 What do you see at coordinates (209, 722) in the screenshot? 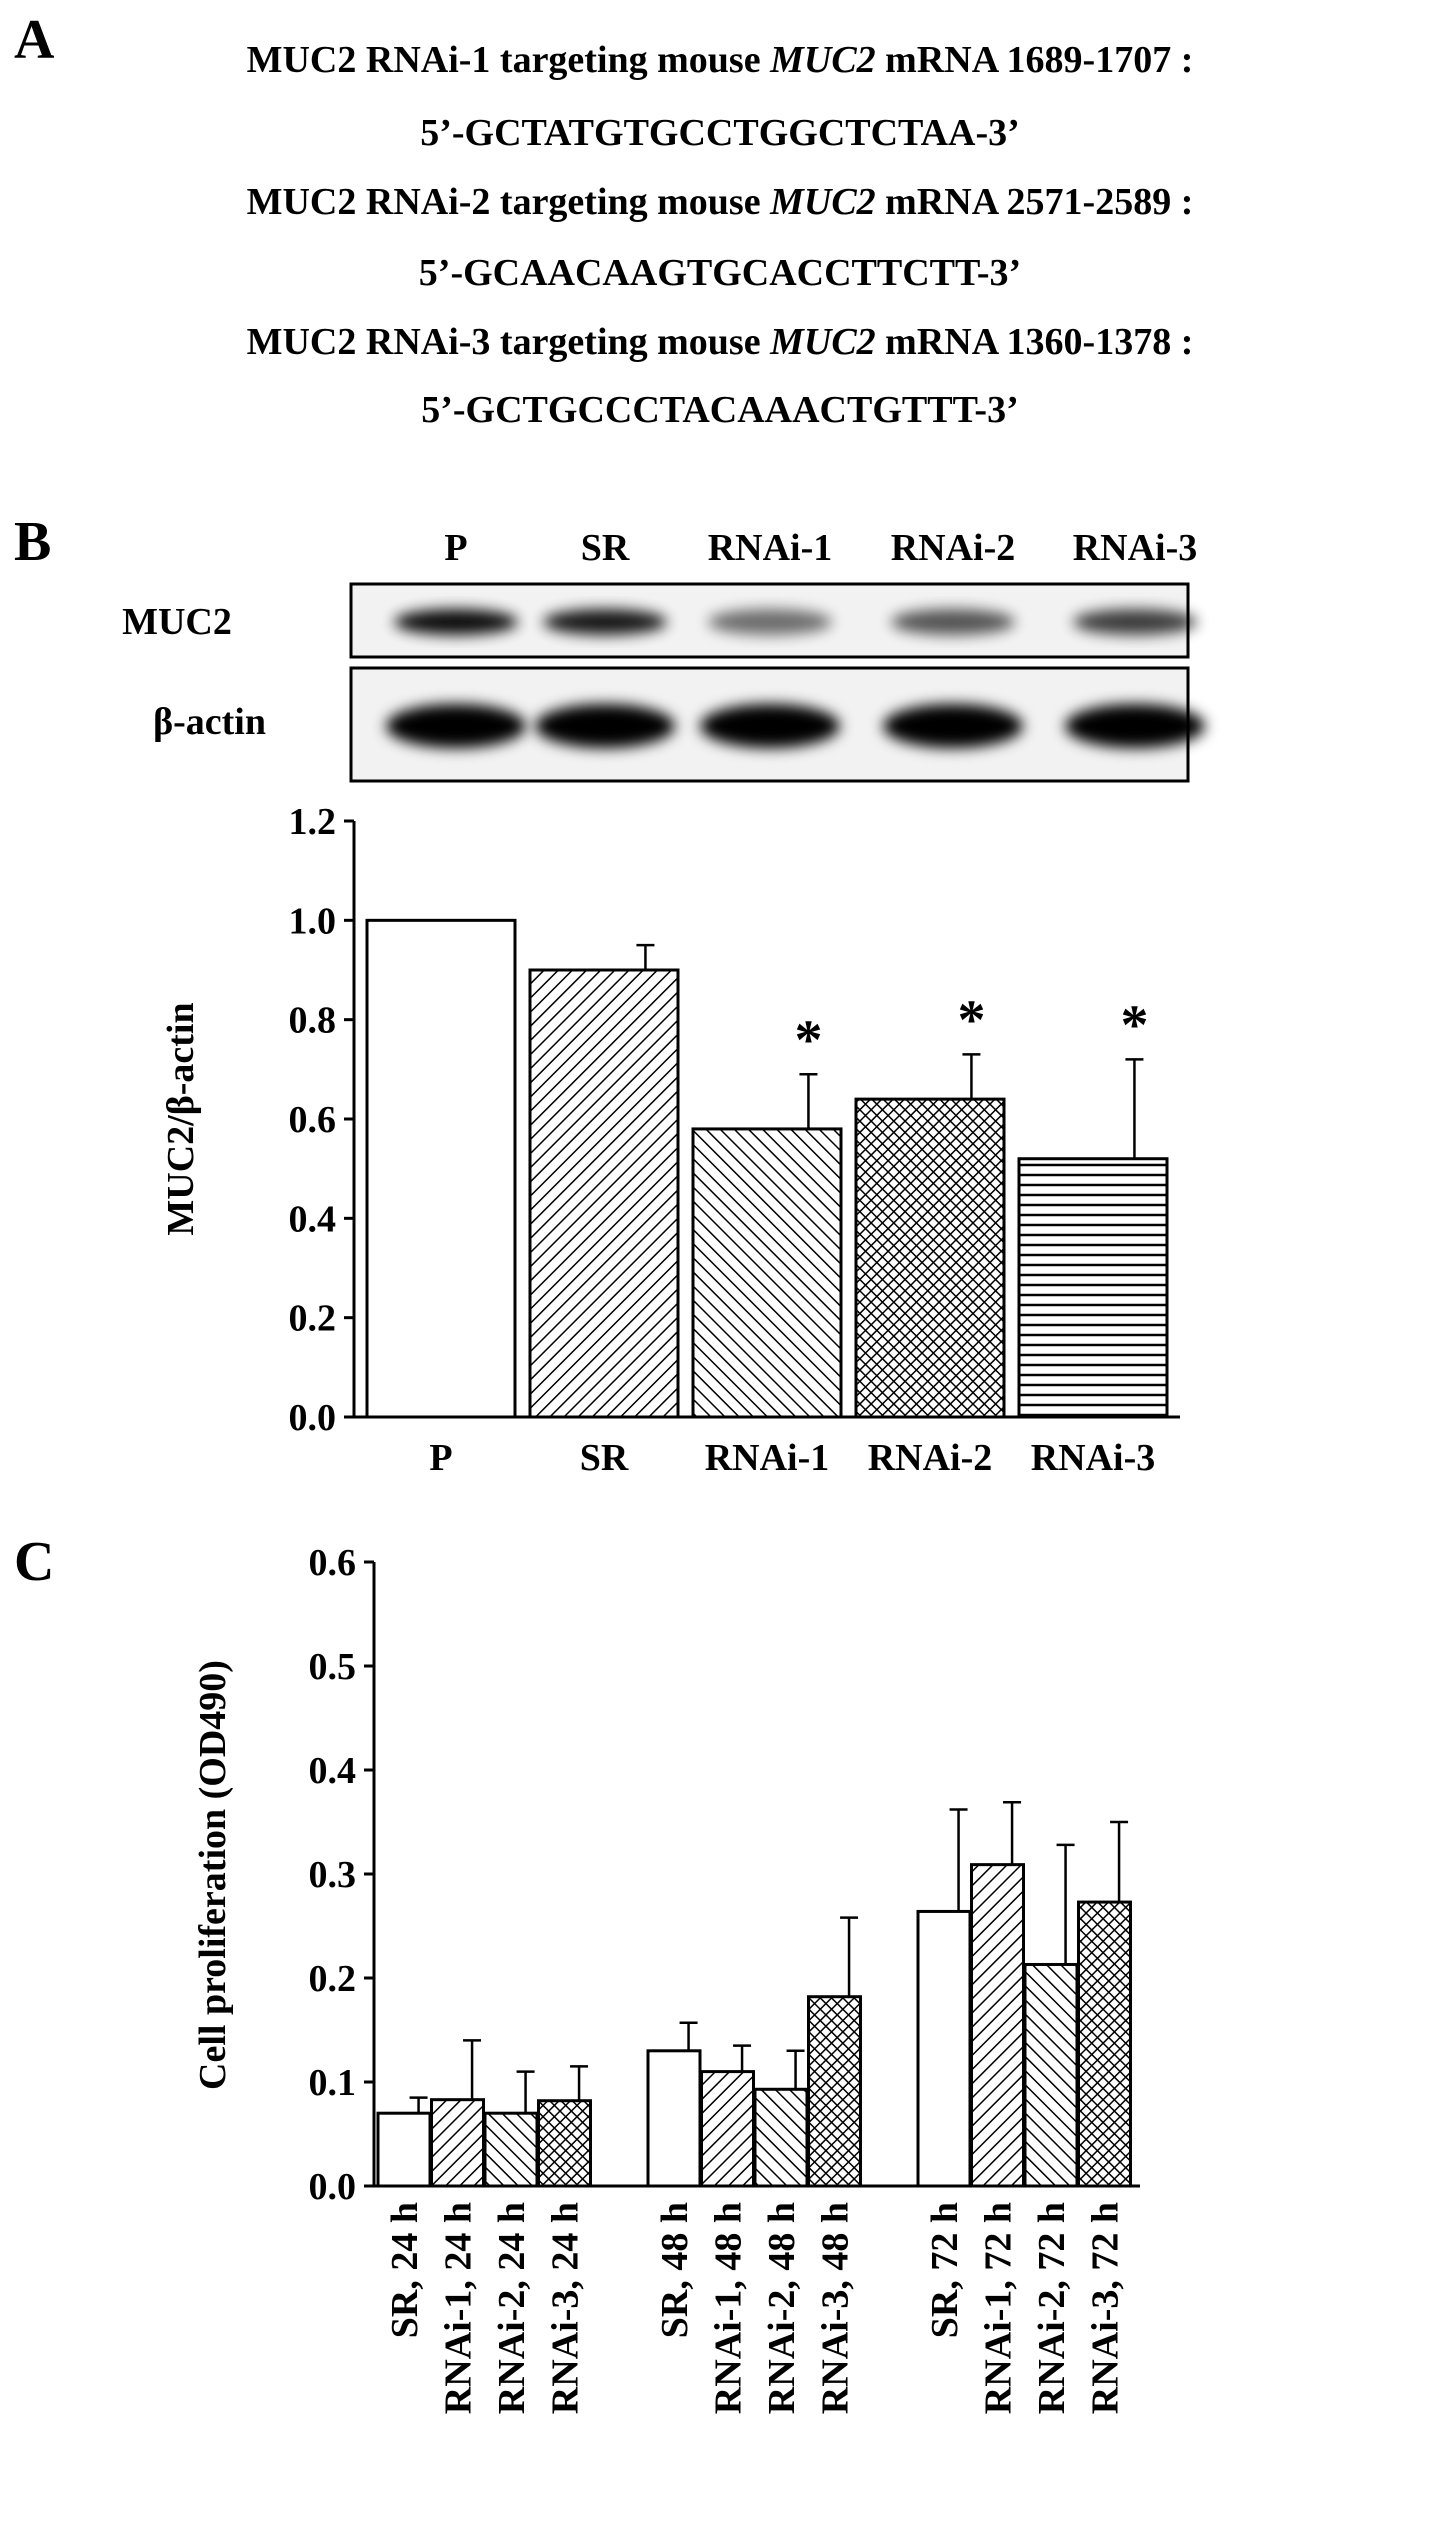
I see `row-label: β-actin` at bounding box center [209, 722].